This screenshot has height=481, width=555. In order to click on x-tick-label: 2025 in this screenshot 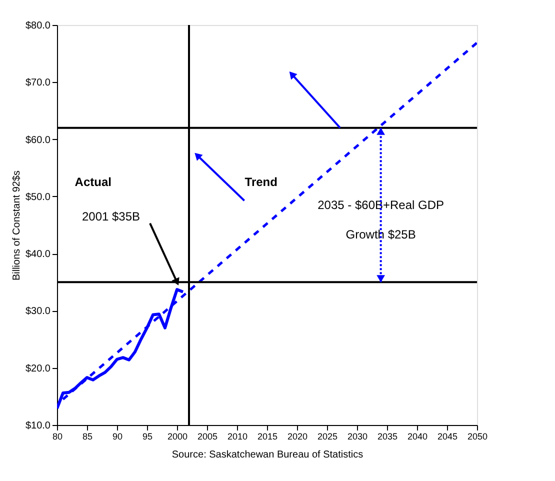, I will do `click(327, 437)`.